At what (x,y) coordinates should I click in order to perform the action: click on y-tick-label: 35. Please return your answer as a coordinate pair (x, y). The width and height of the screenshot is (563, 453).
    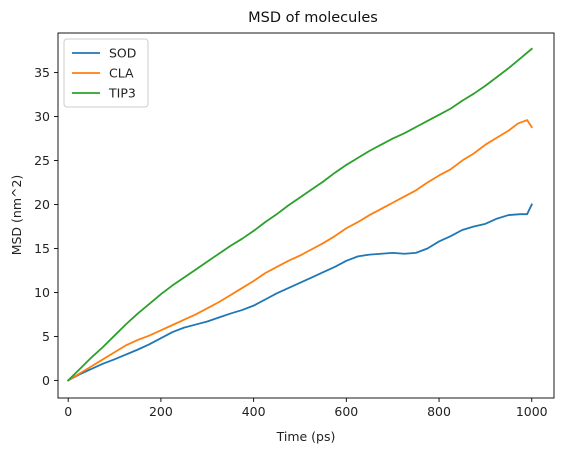
    Looking at the image, I should click on (42, 72).